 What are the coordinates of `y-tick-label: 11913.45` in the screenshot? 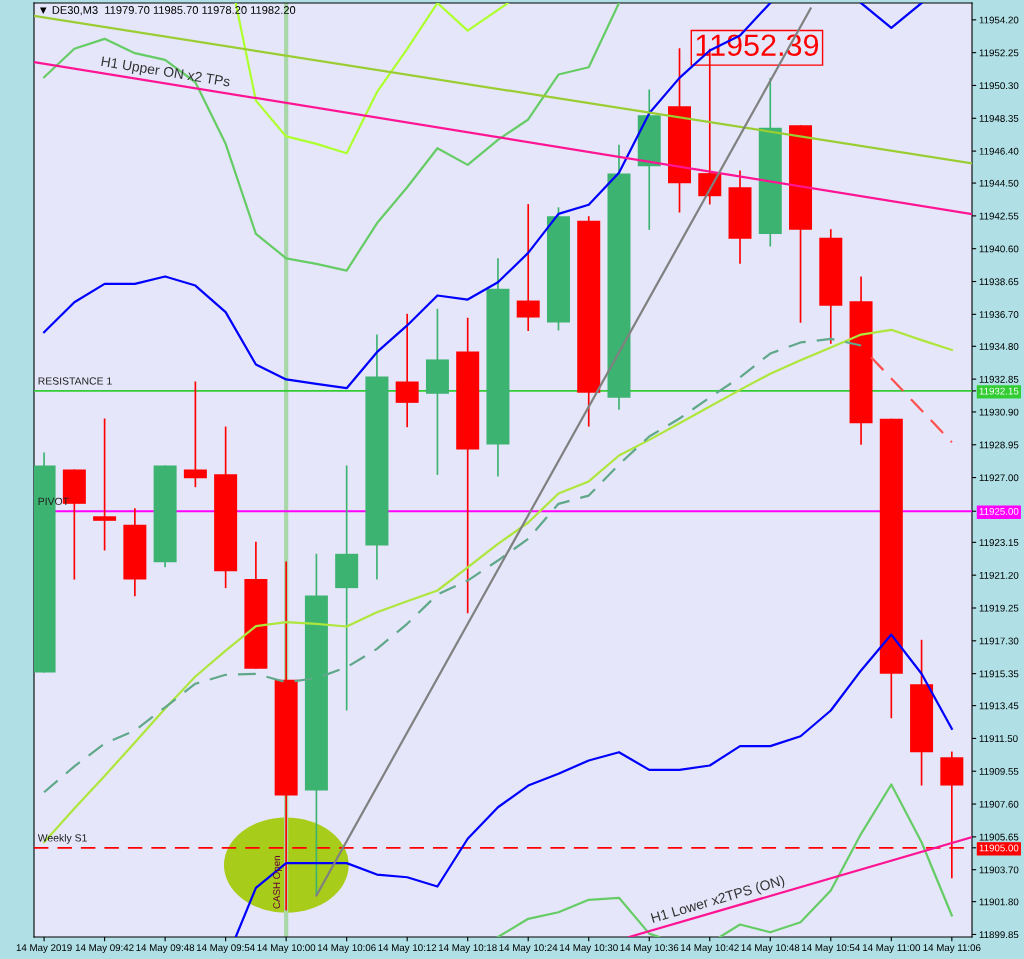 It's located at (999, 706).